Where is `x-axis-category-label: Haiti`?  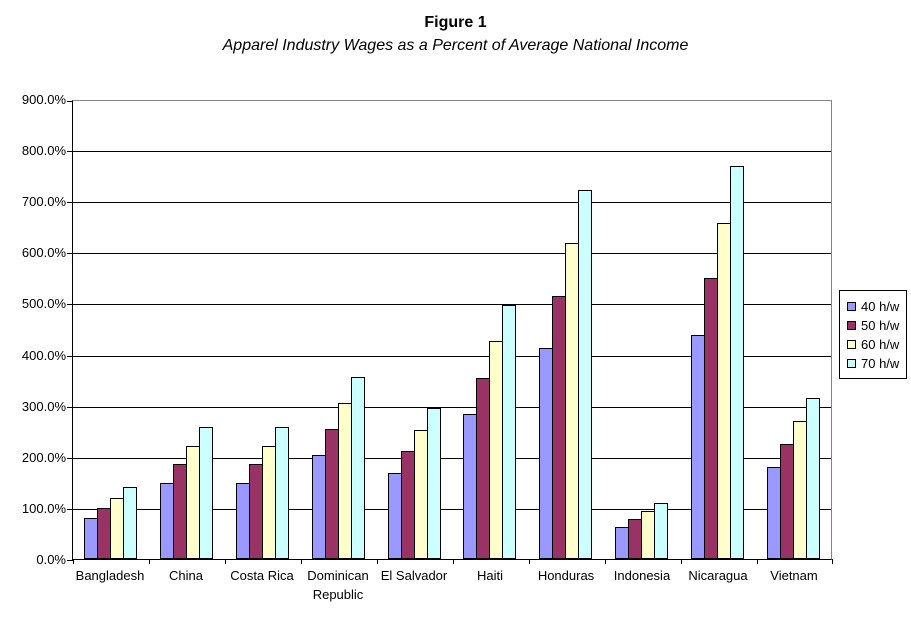
x-axis-category-label: Haiti is located at coordinates (489, 575).